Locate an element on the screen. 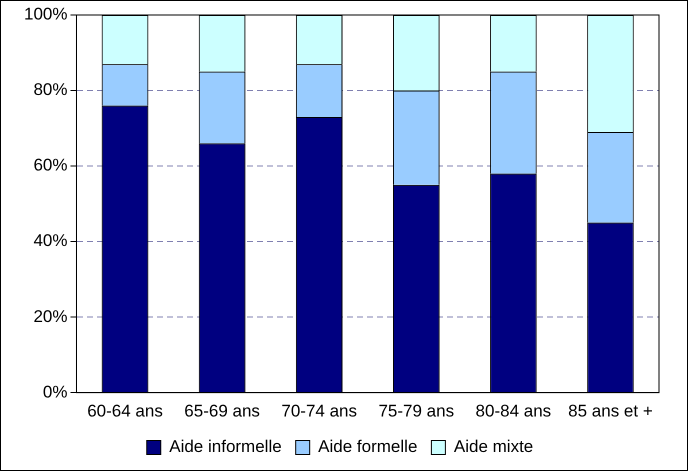 The width and height of the screenshot is (688, 471). legend-label: Aide informelle is located at coordinates (225, 446).